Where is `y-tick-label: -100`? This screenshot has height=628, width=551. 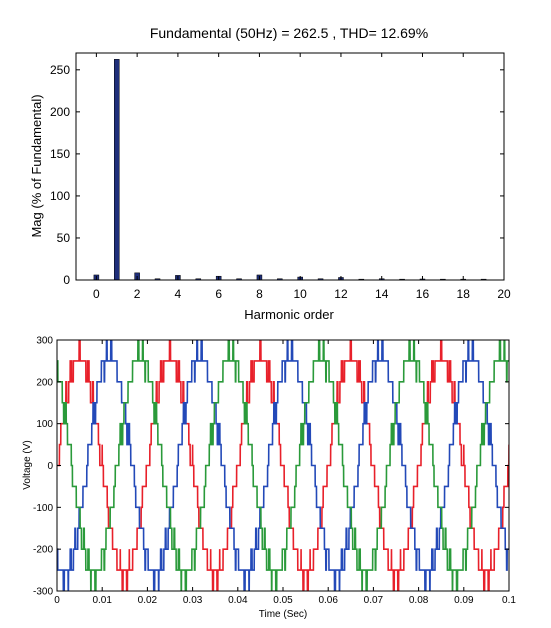
y-tick-label: -100 is located at coordinates (43, 508).